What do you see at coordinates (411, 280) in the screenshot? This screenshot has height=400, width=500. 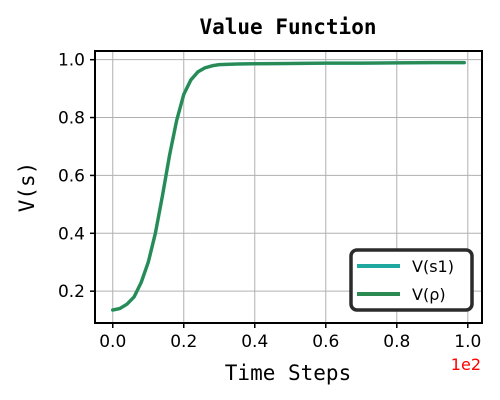 I see `legend: V(s1) V(ρ)` at bounding box center [411, 280].